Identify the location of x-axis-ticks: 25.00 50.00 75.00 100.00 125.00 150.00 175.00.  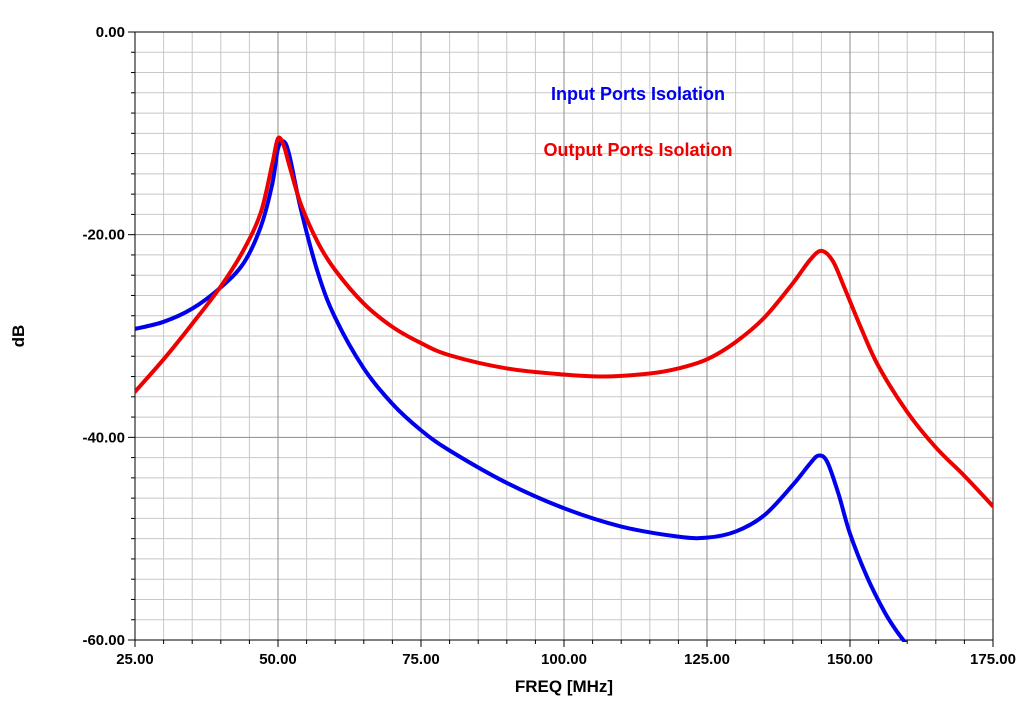
(566, 654).